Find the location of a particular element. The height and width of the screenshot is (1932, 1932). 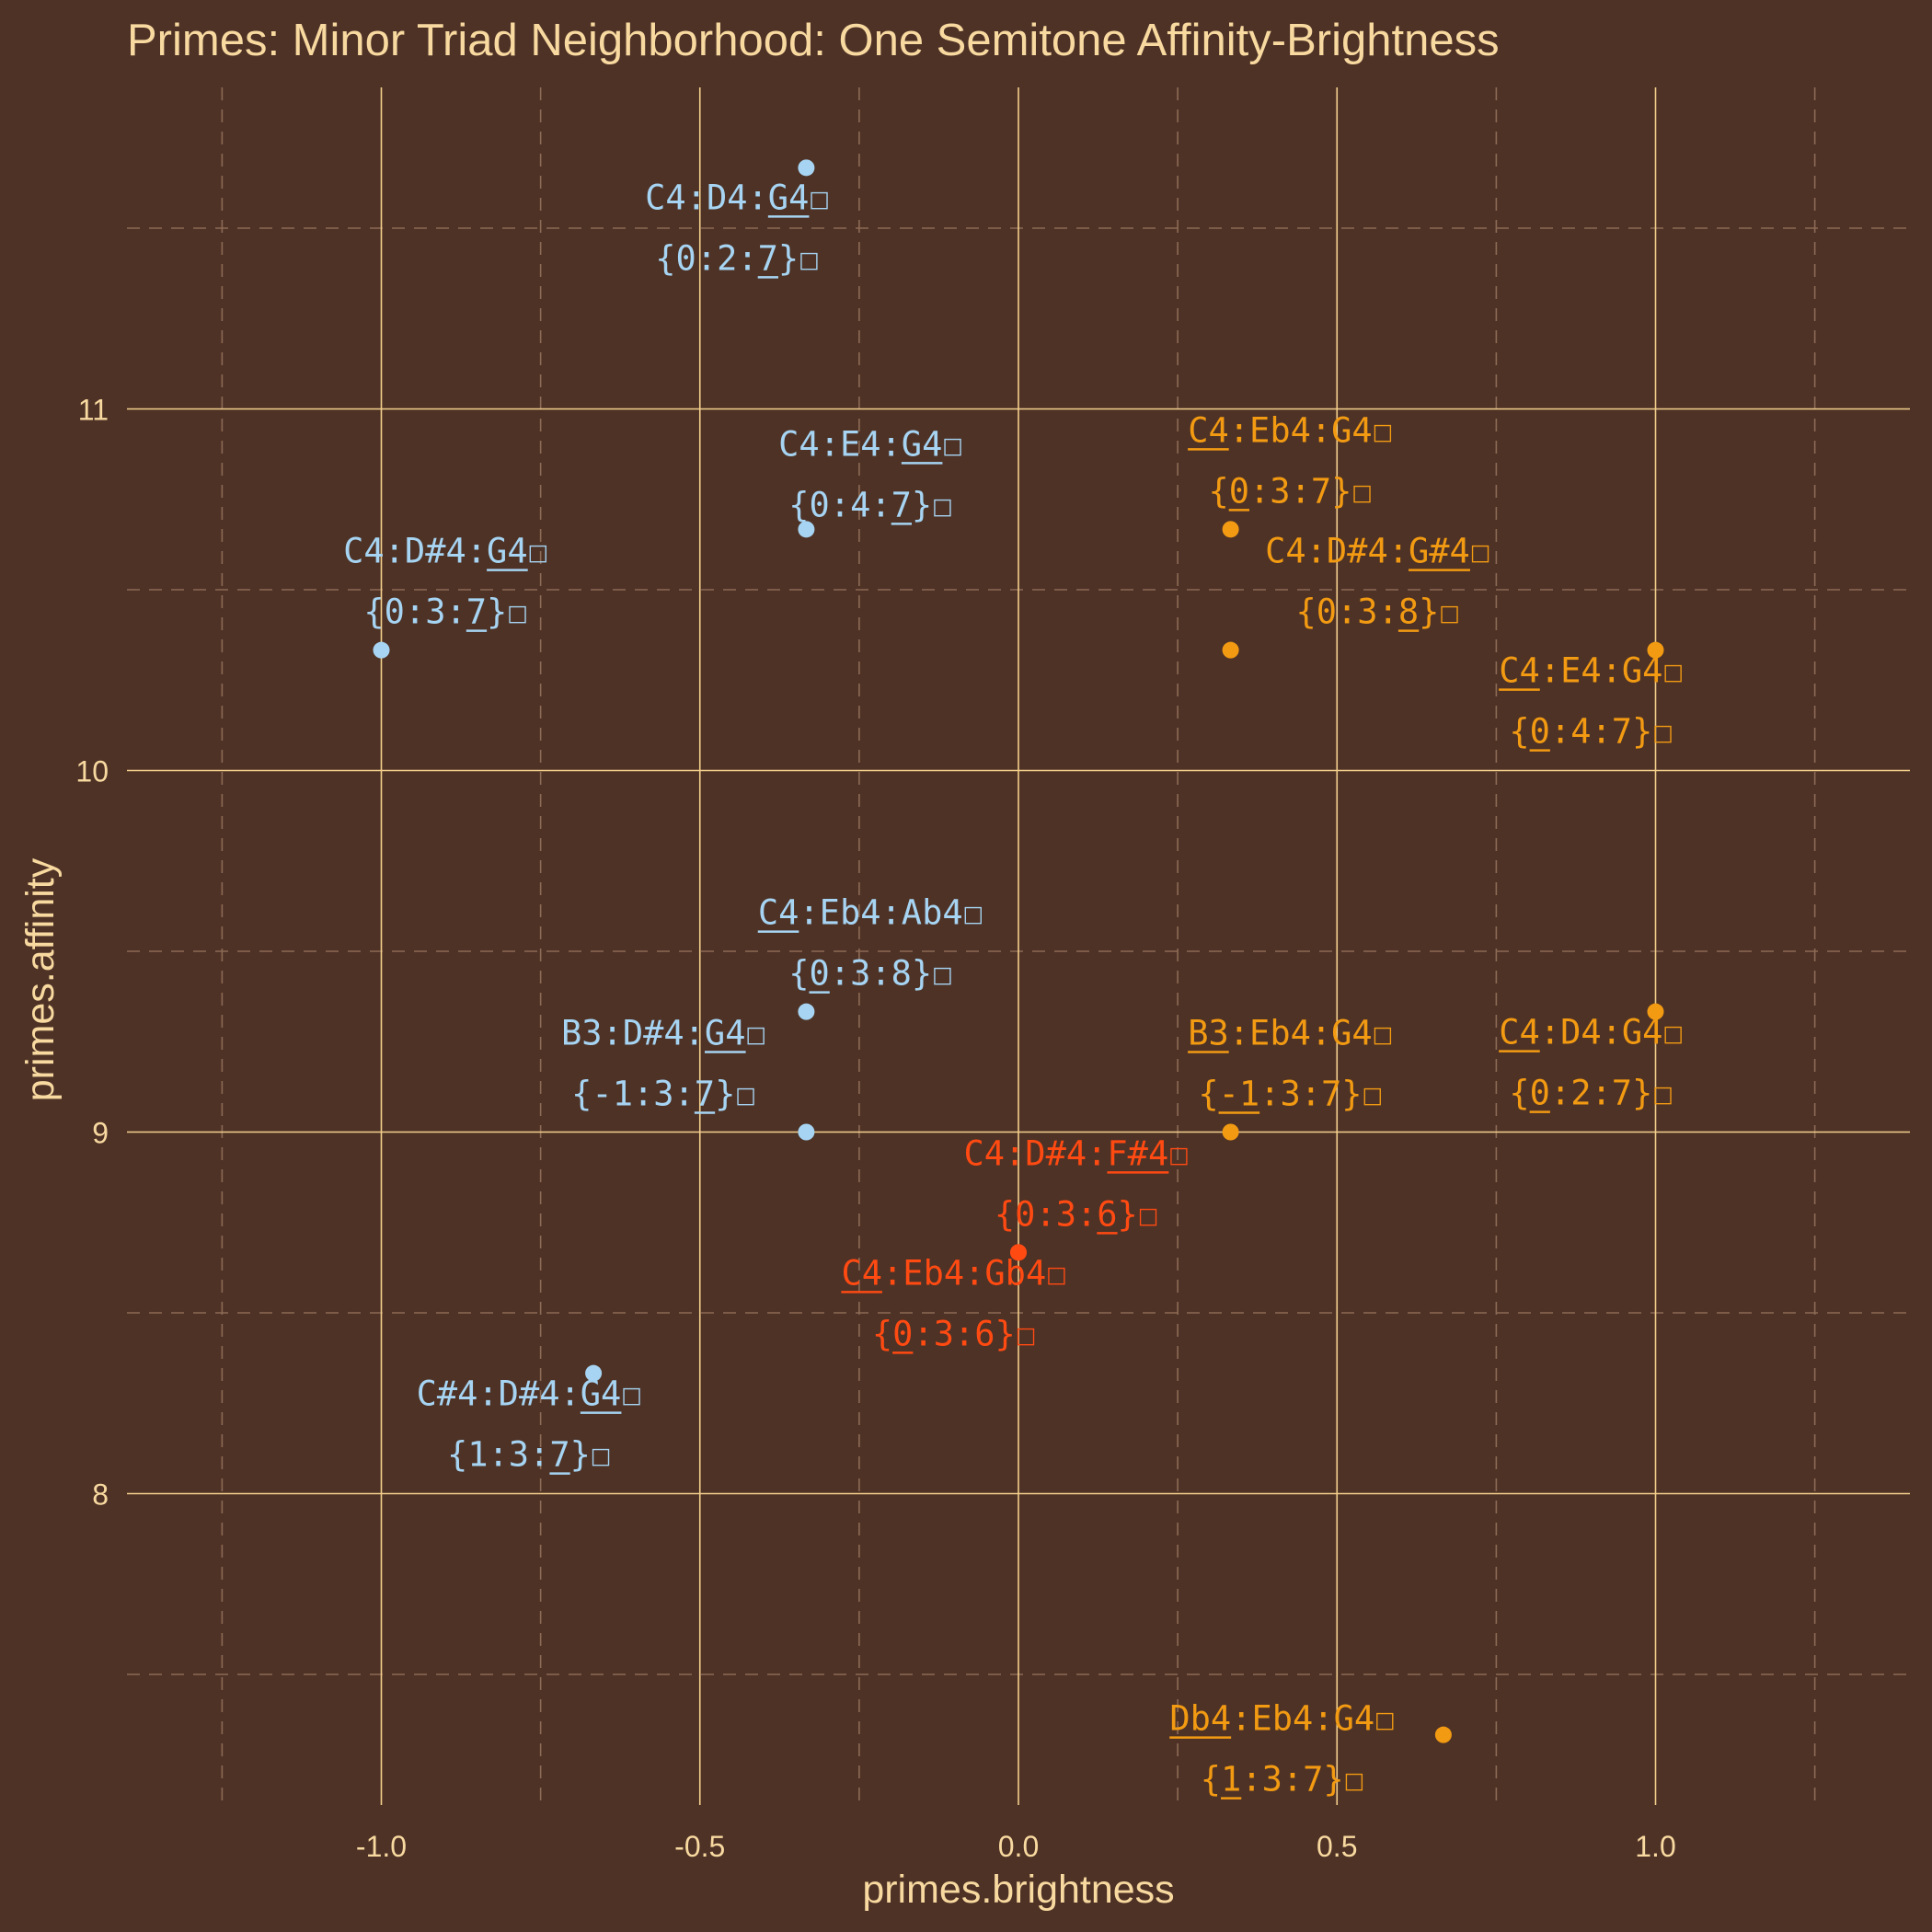

x-axis-title: primes.brightness is located at coordinates (1018, 1890).